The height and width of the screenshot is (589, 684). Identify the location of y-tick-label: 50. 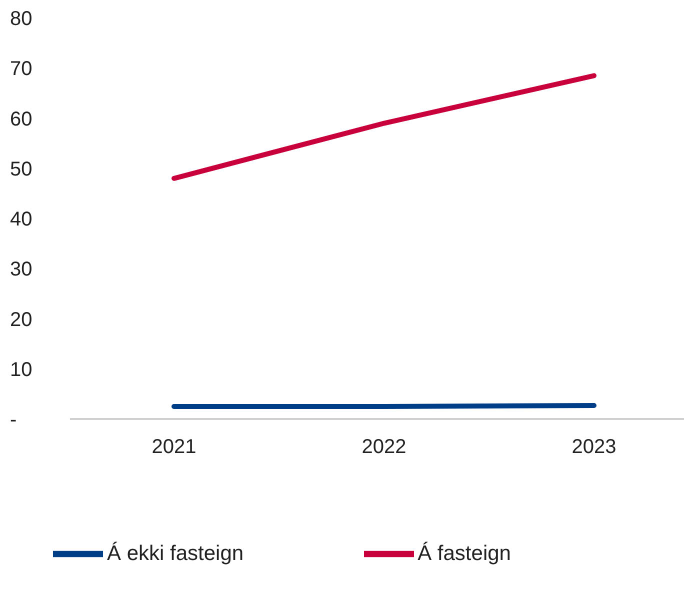
(21, 169).